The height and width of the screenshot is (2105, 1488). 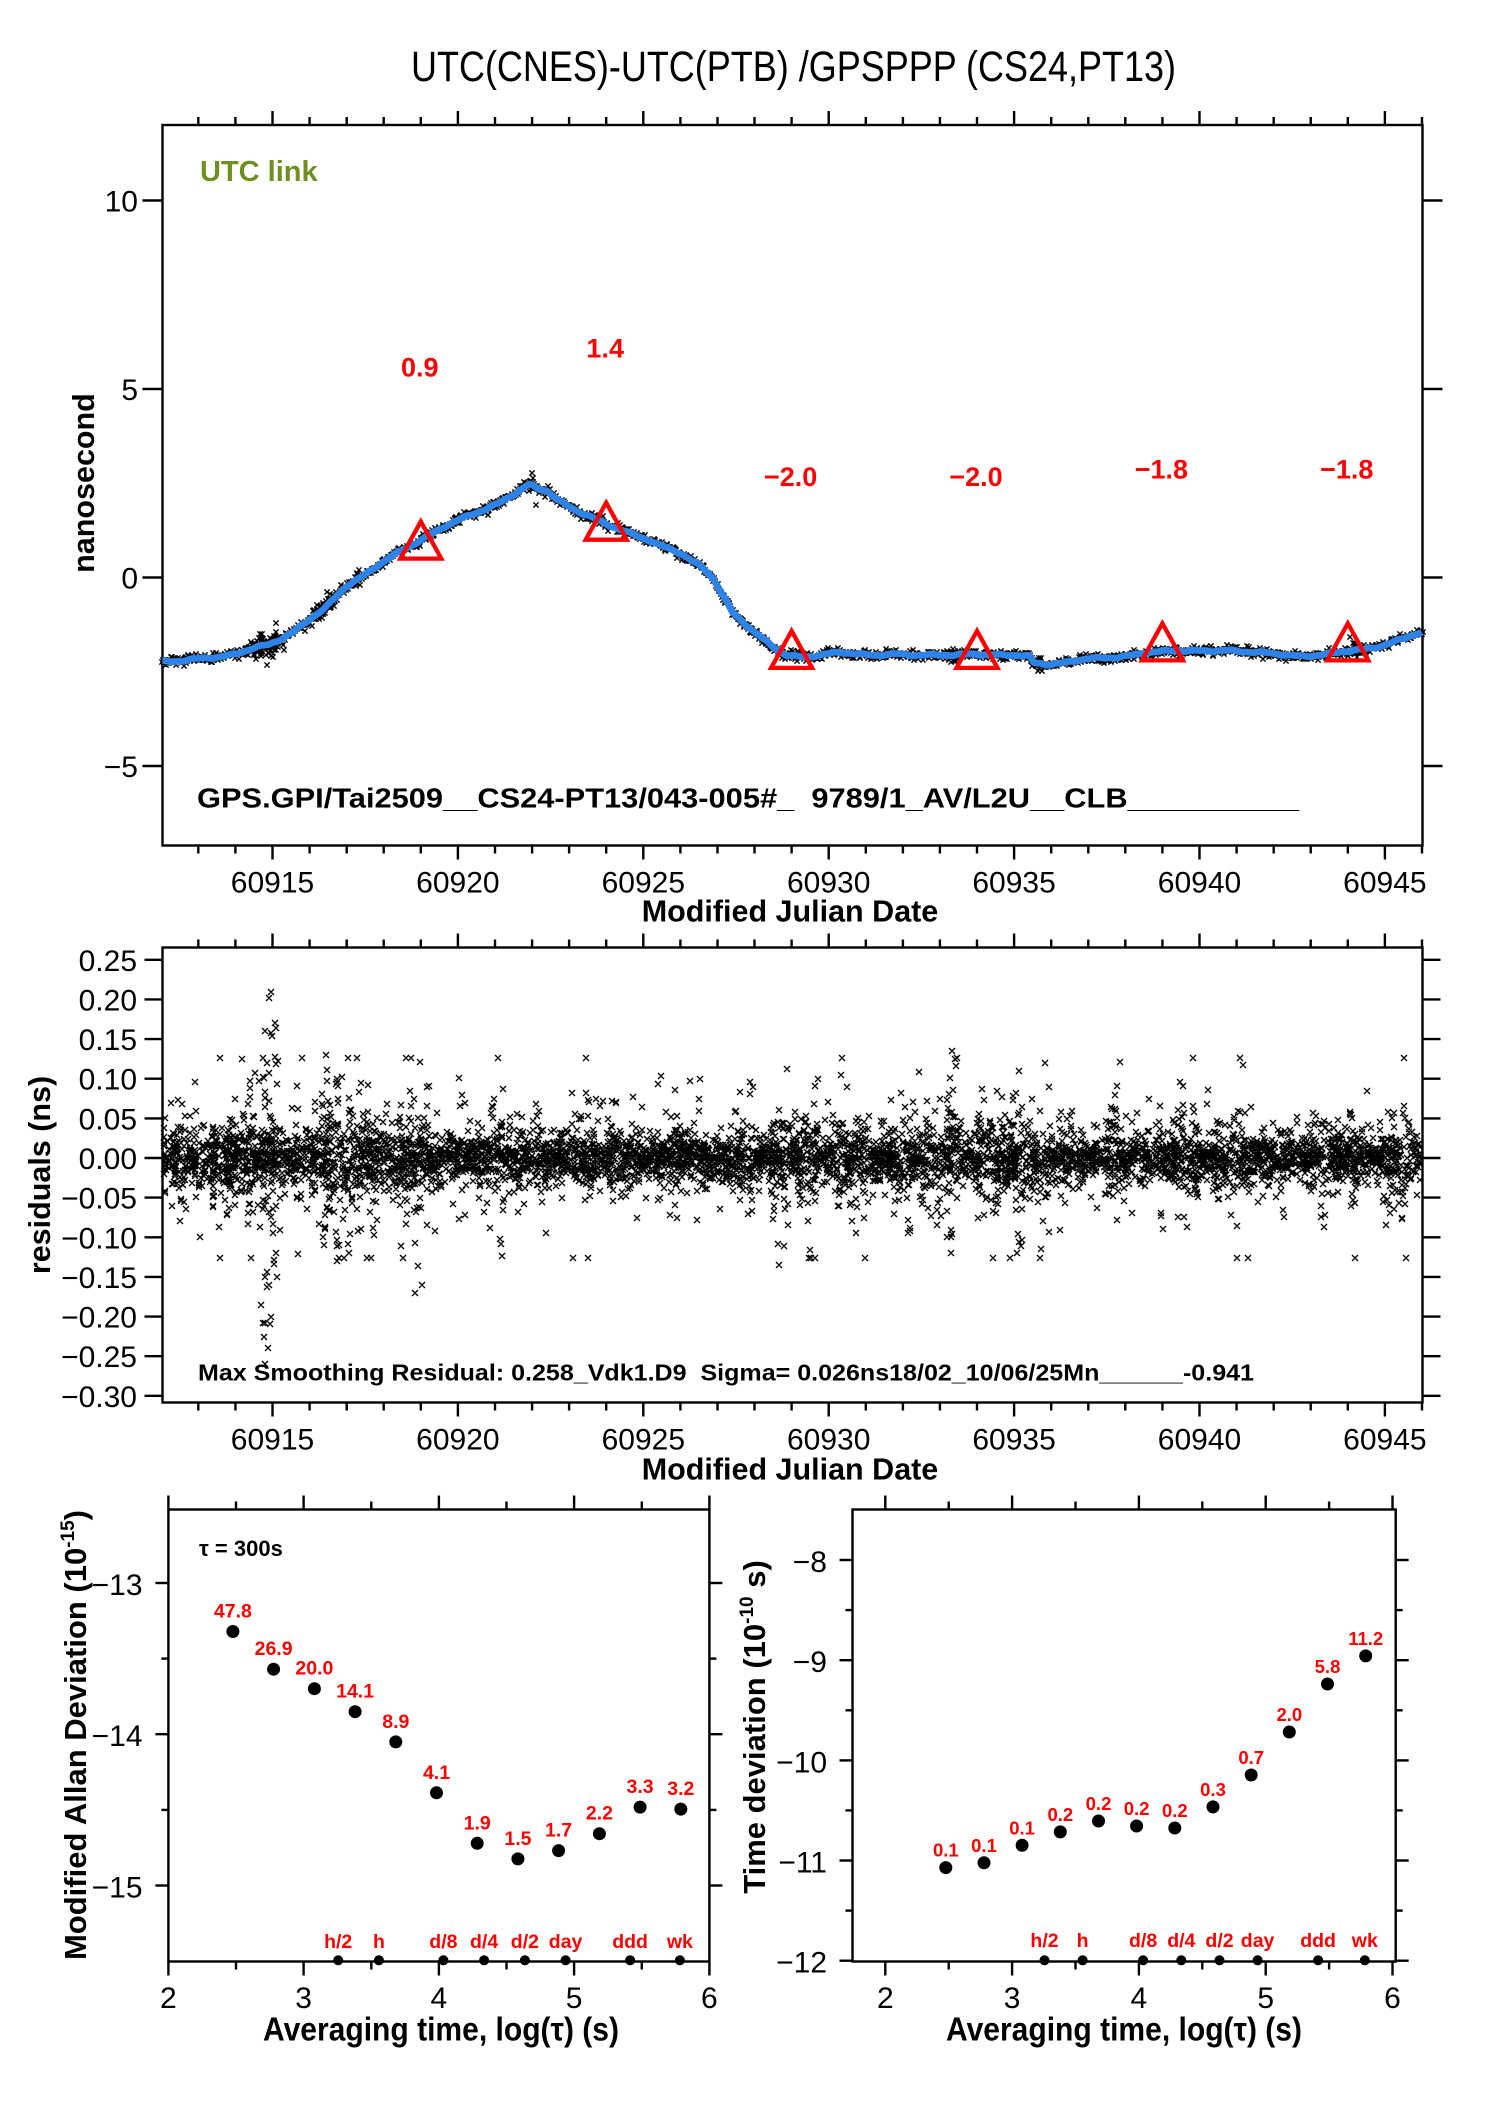 What do you see at coordinates (117, 1736) in the screenshot?
I see `svg-text: −14` at bounding box center [117, 1736].